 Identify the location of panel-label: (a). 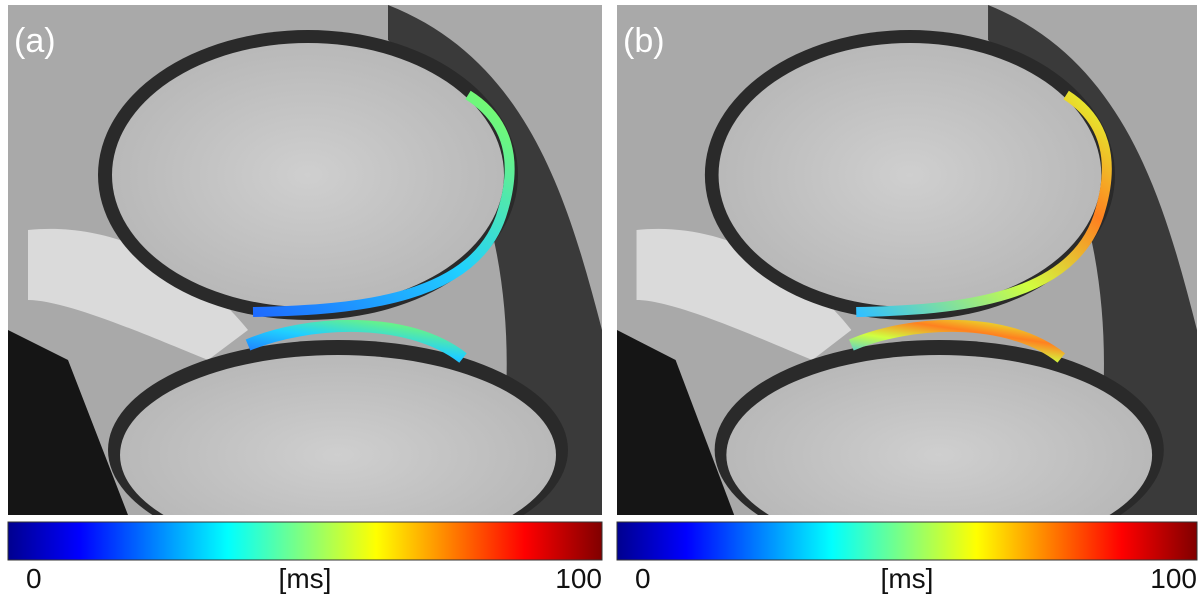
(35, 41).